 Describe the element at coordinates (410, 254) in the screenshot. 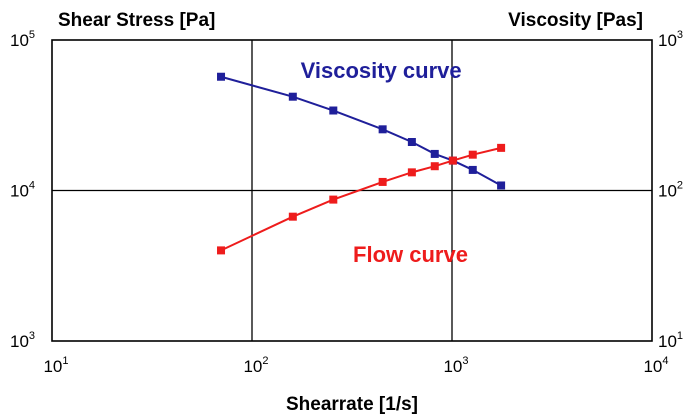

I see `flow-curve-label: Flow curve` at that location.